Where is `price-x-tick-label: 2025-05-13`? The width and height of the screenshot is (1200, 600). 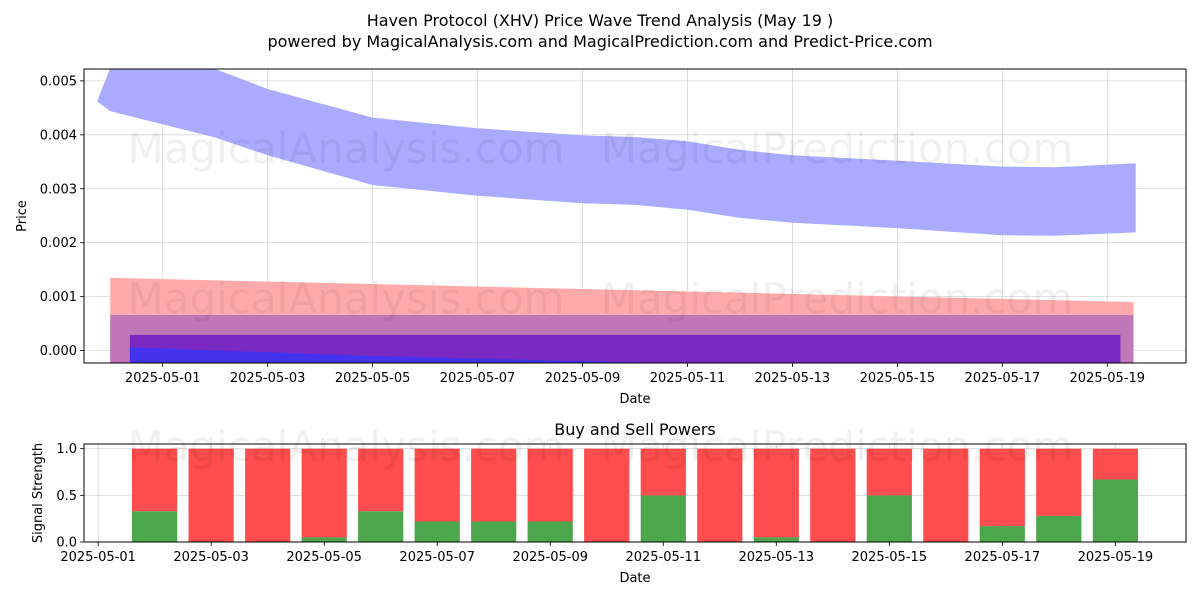 price-x-tick-label: 2025-05-13 is located at coordinates (793, 378).